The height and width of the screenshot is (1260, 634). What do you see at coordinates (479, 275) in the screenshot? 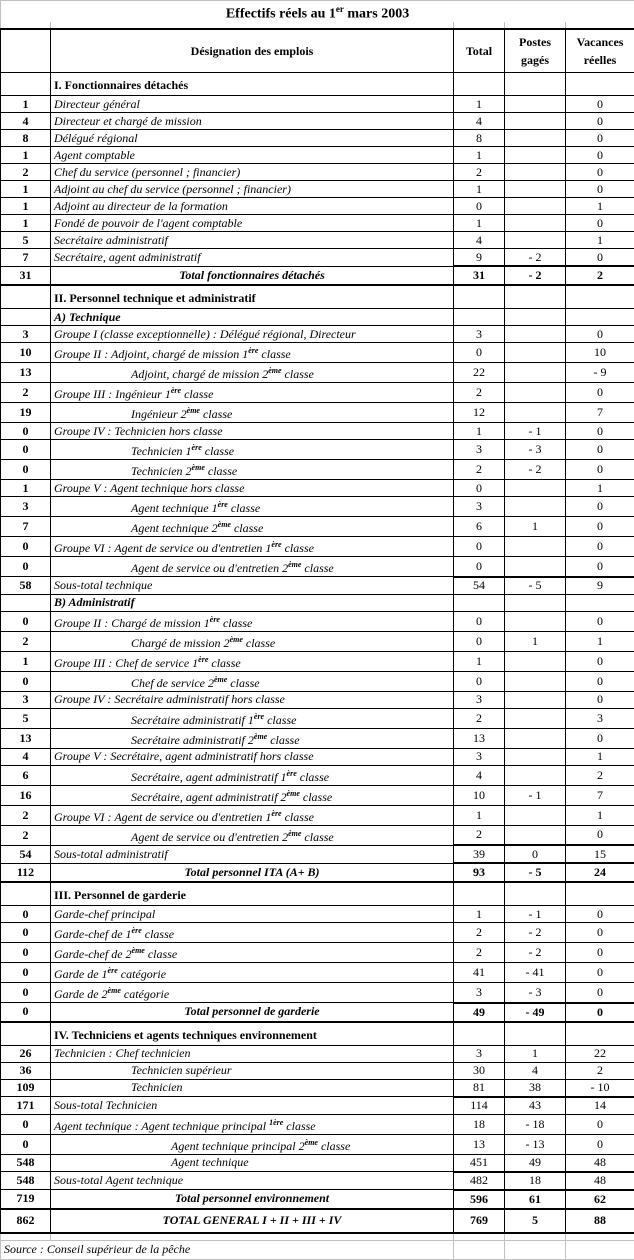
I see `total-cell: 31` at bounding box center [479, 275].